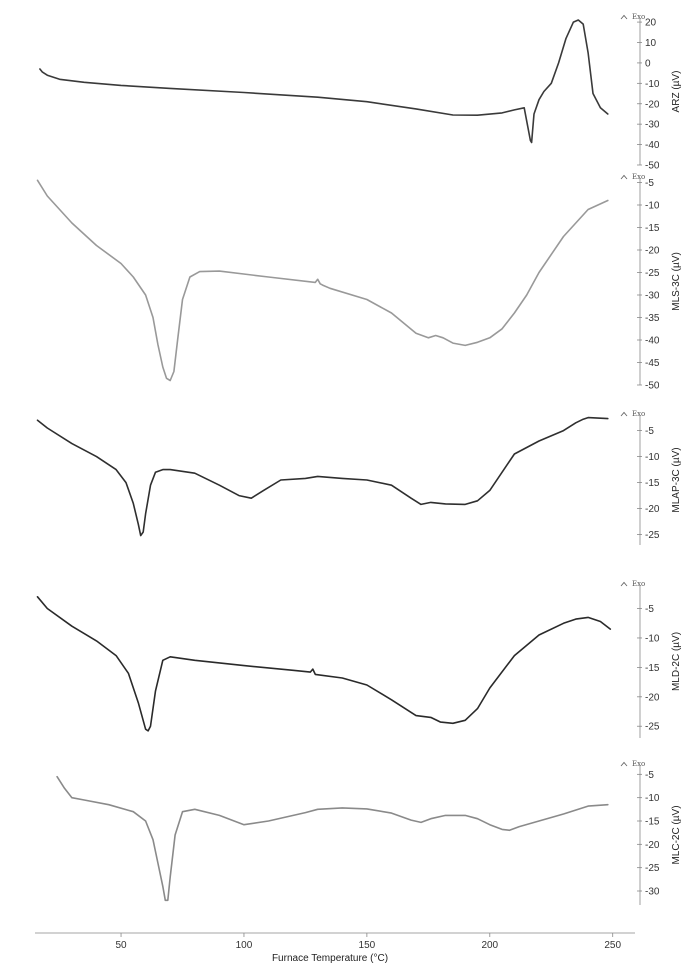 This screenshot has height=967, width=684. What do you see at coordinates (367, 945) in the screenshot?
I see `x-tick-label: 150` at bounding box center [367, 945].